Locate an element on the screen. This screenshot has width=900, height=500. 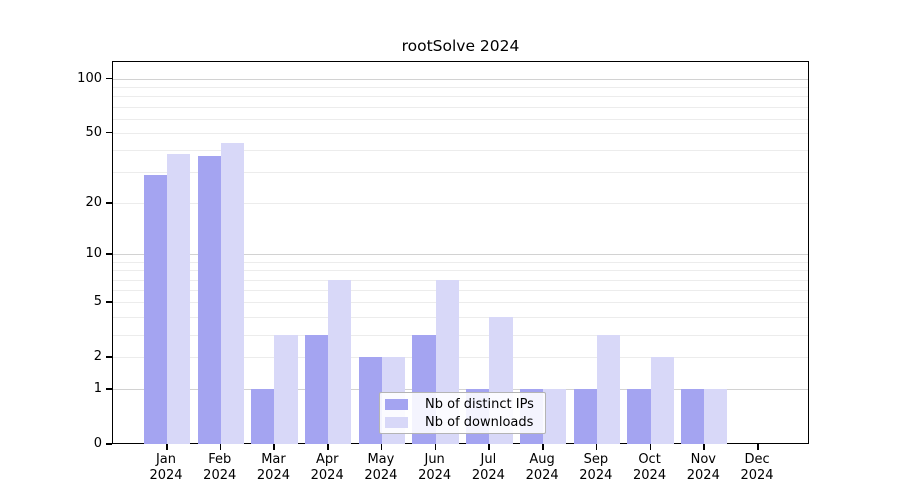
bar-nb-of-distinct-ips-may is located at coordinates (370, 401).